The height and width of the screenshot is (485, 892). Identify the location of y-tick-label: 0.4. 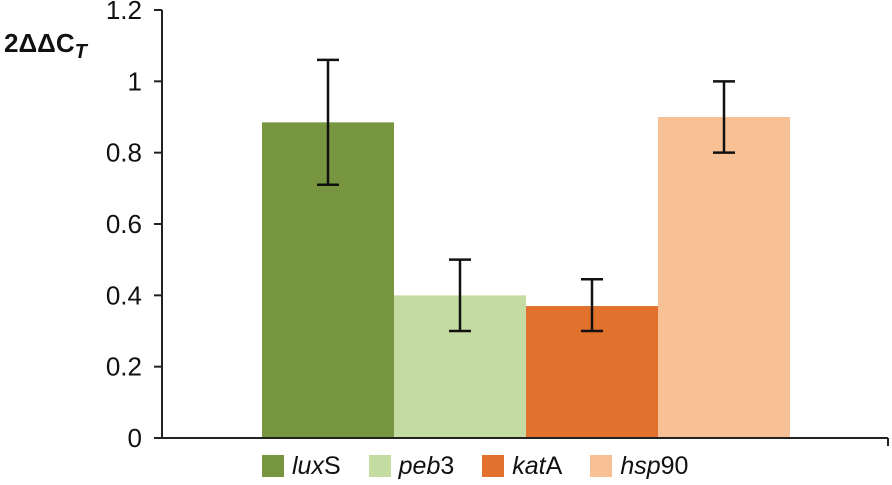
(124, 295).